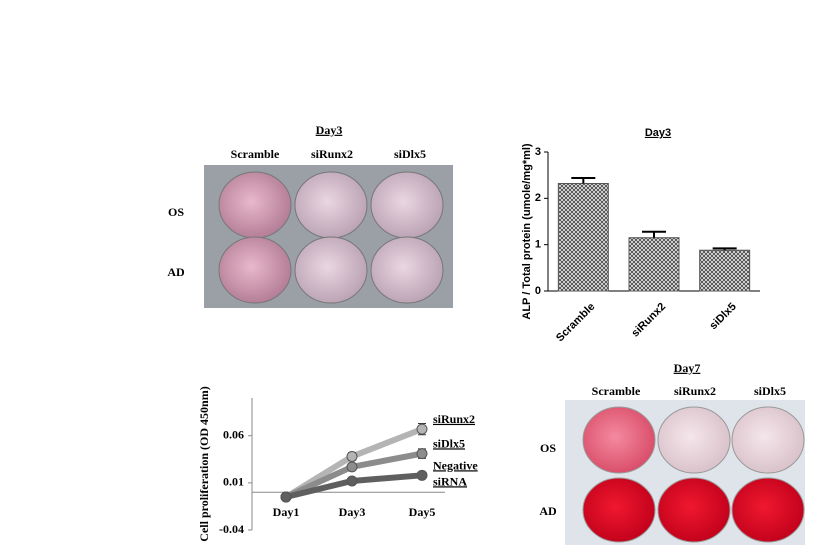 The width and height of the screenshot is (815, 546). Describe the element at coordinates (286, 512) in the screenshot. I see `x-tick-label: Day1` at that location.